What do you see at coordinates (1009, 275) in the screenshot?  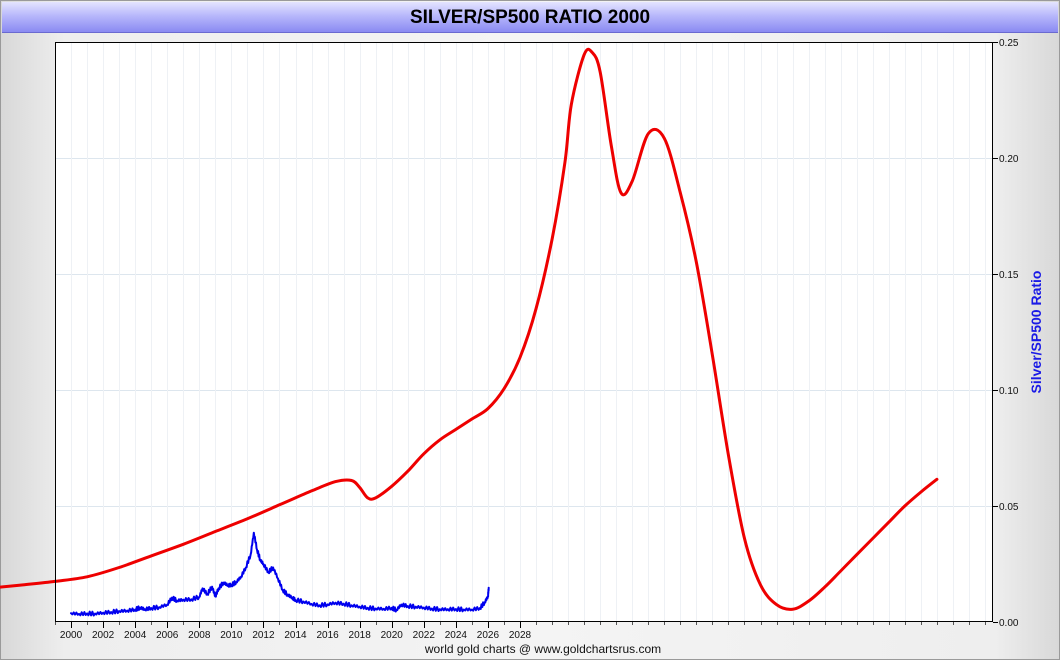 I see `y-tick-label: 0.15` at bounding box center [1009, 275].